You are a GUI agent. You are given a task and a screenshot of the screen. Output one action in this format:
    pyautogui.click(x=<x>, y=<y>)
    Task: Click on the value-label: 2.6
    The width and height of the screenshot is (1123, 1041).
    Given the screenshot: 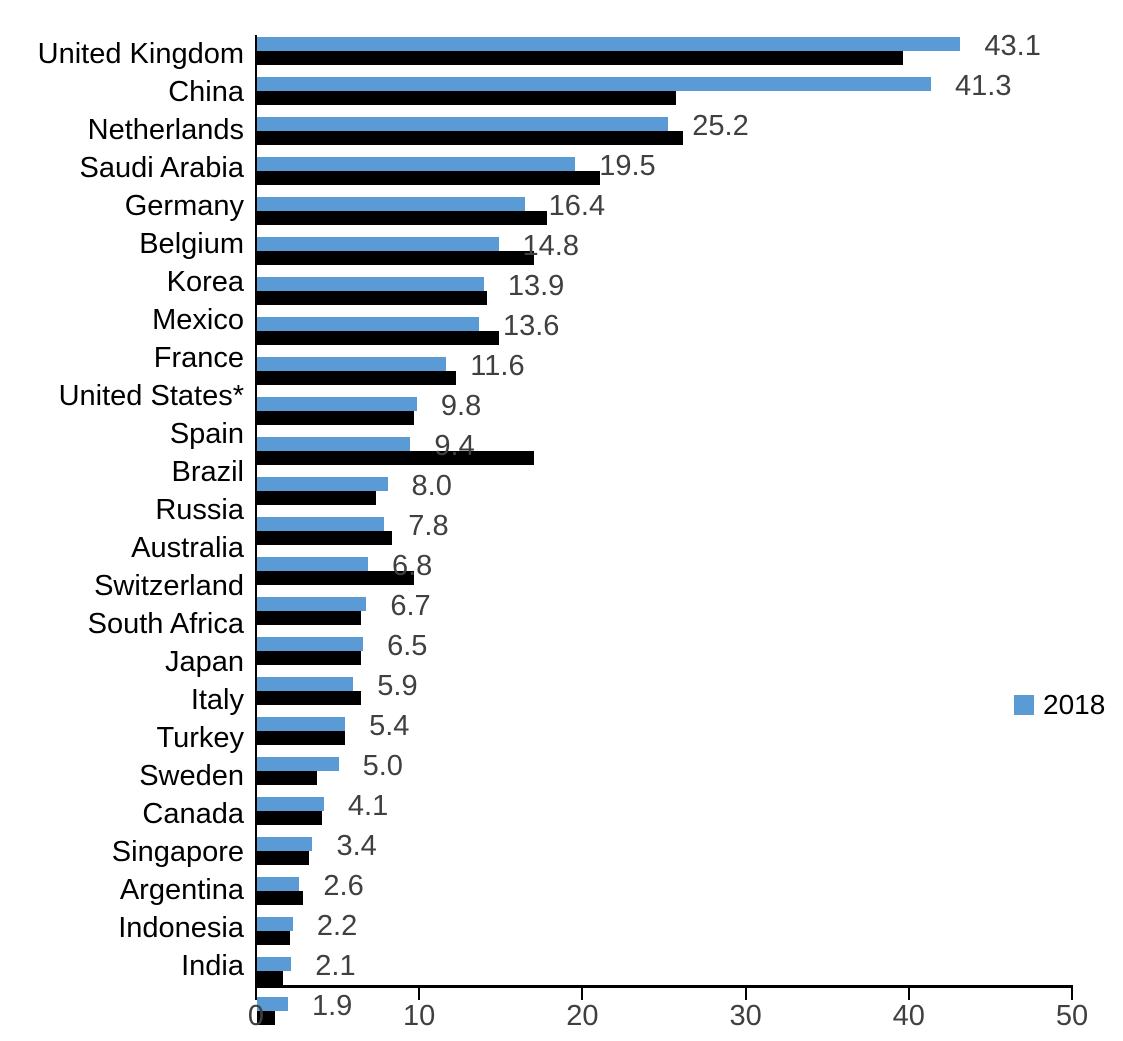 What is the action you would take?
    pyautogui.click(x=343, y=886)
    